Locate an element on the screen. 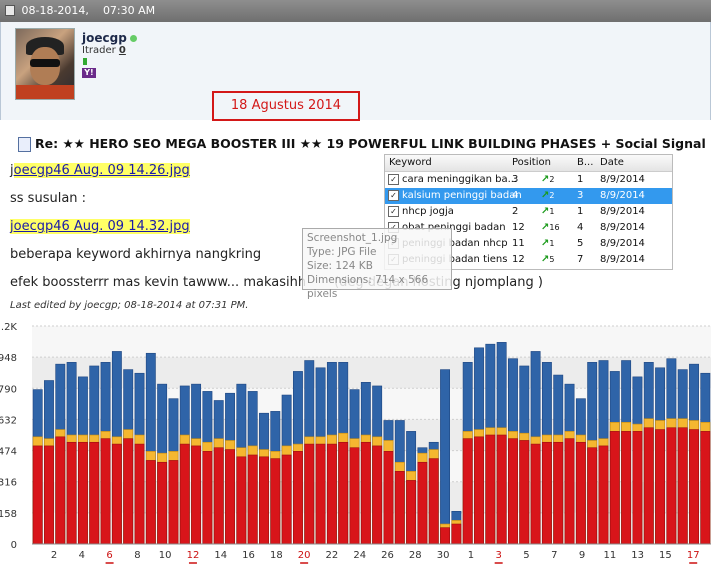 This screenshot has height=568, width=711. position-cell: 2 is located at coordinates (515, 211).